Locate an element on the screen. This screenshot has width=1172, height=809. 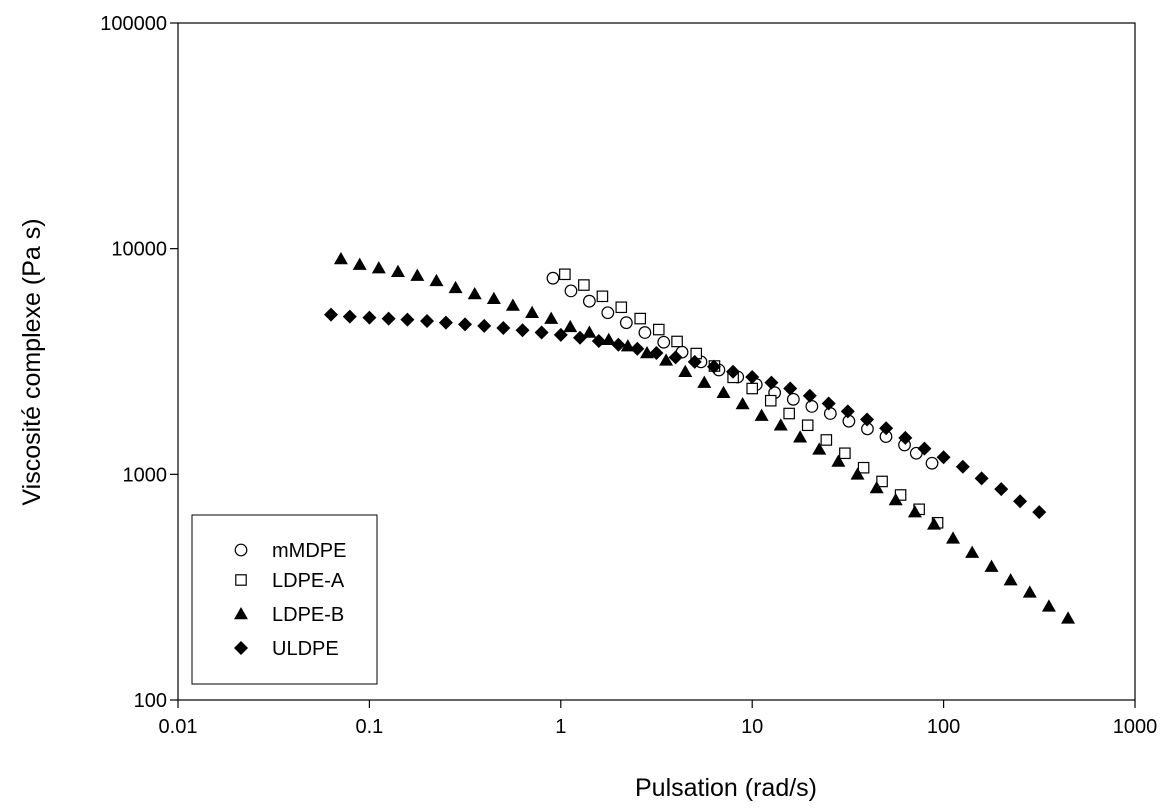
legend-label-uldpe: ULDPE is located at coordinates (305, 649).